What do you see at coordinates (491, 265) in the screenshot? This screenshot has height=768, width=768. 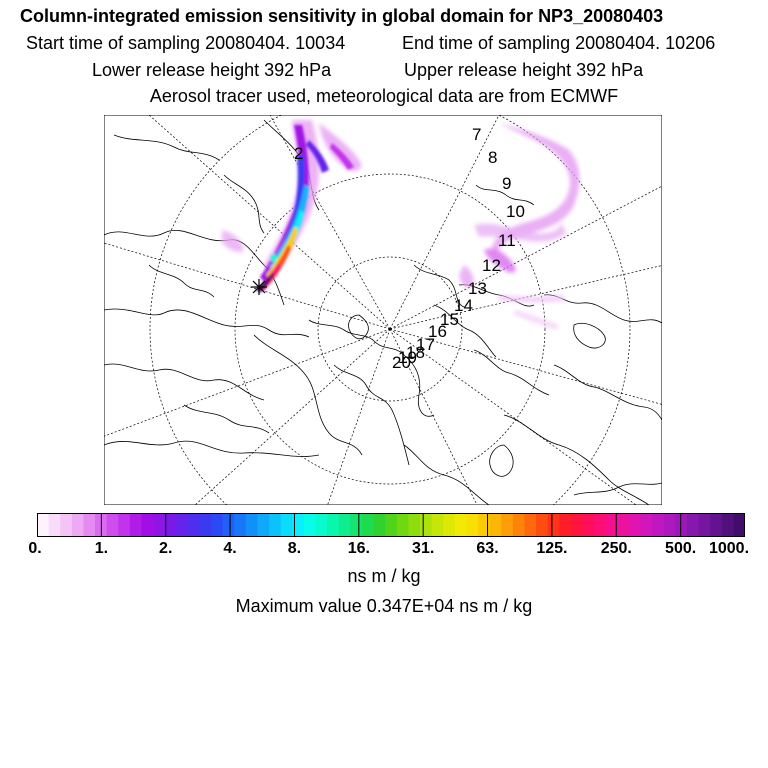 I see `day-label: 12` at bounding box center [491, 265].